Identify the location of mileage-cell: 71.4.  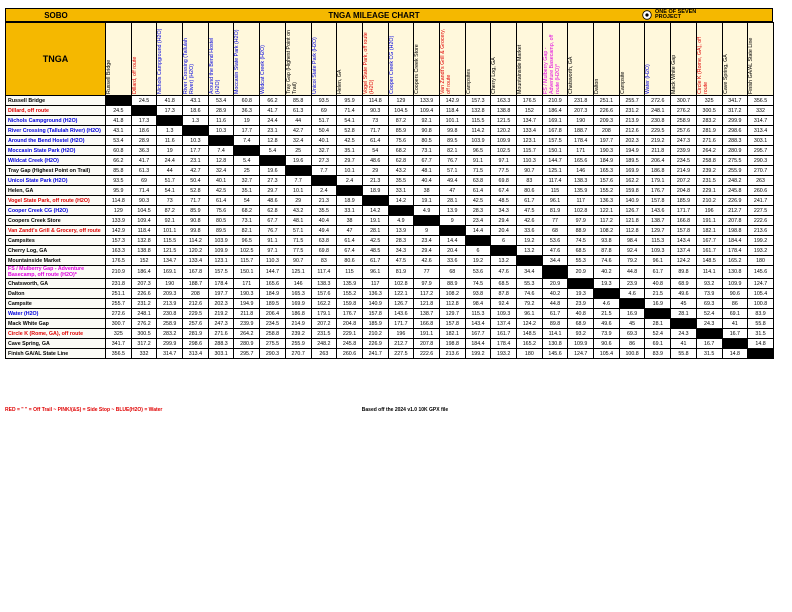
(144, 190).